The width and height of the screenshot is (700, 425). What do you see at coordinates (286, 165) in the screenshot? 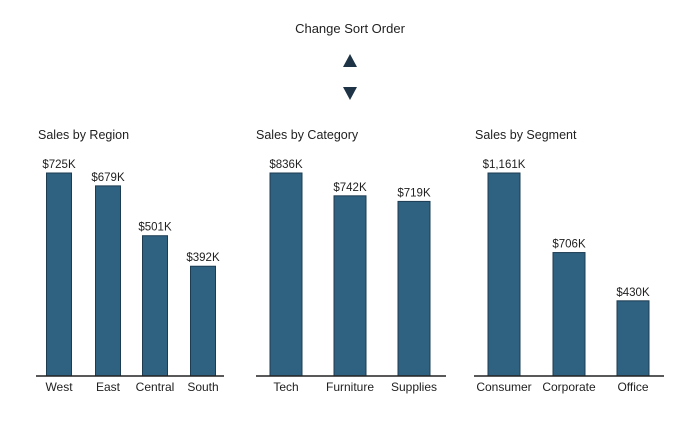
I see `data-label-tech: $836K` at bounding box center [286, 165].